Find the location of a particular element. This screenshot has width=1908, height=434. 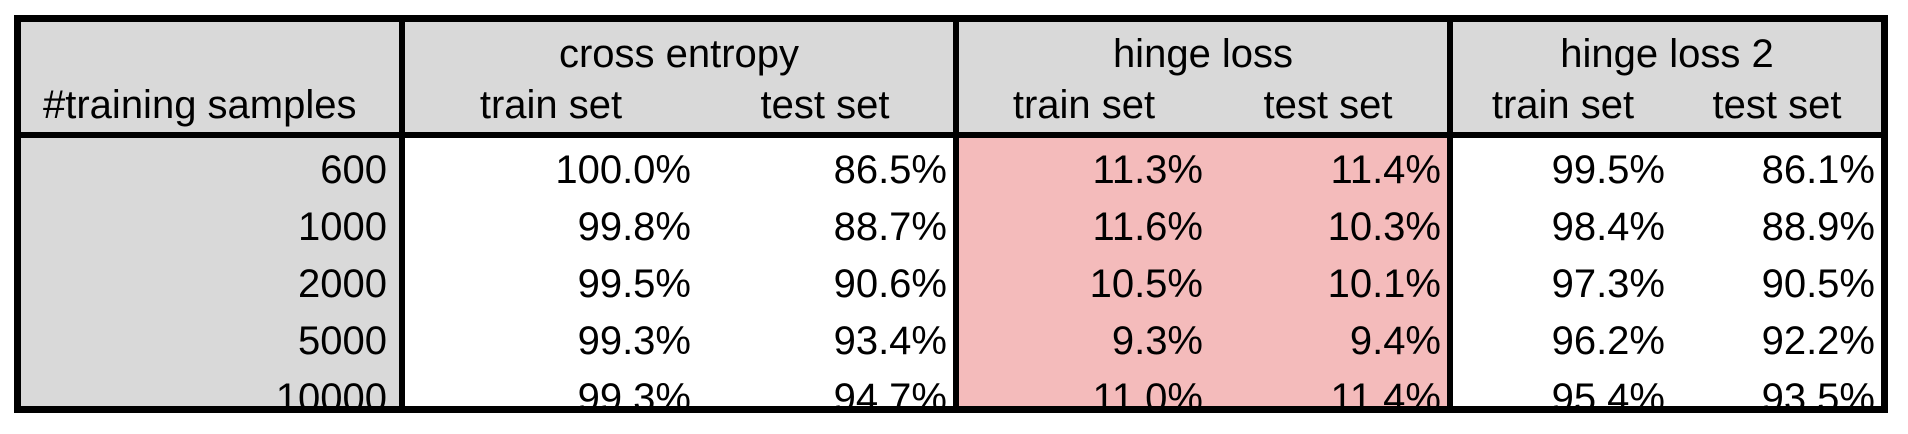

value-cell: 95.4% is located at coordinates (1608, 398).